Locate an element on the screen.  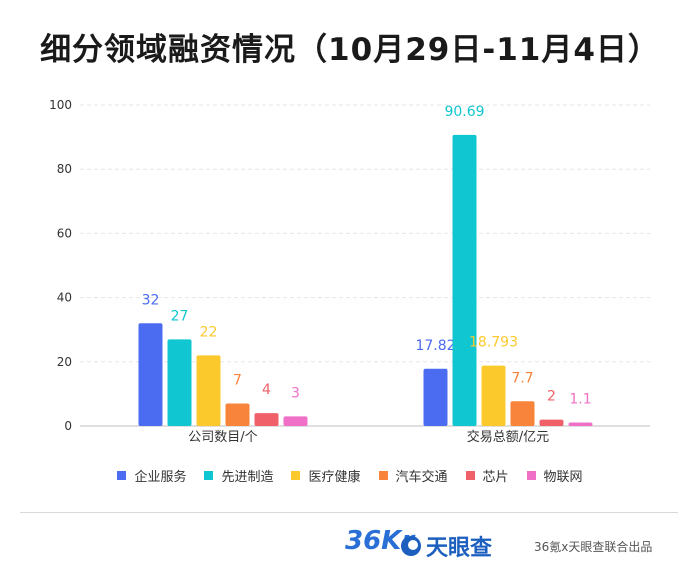
data-label: 7 is located at coordinates (237, 381).